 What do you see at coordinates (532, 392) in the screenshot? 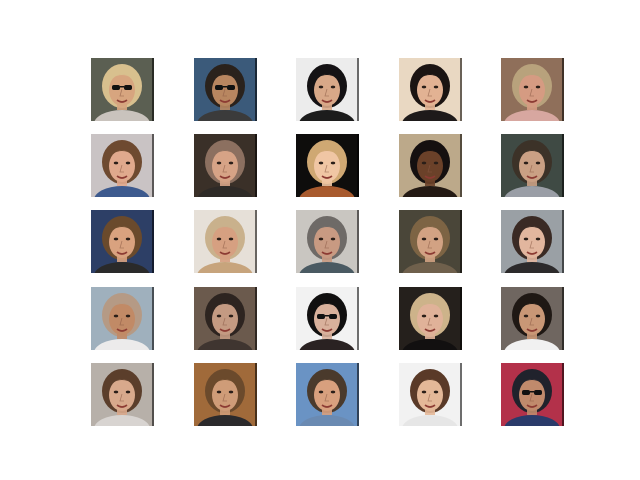
I see `sunglasses-bridge` at bounding box center [532, 392].